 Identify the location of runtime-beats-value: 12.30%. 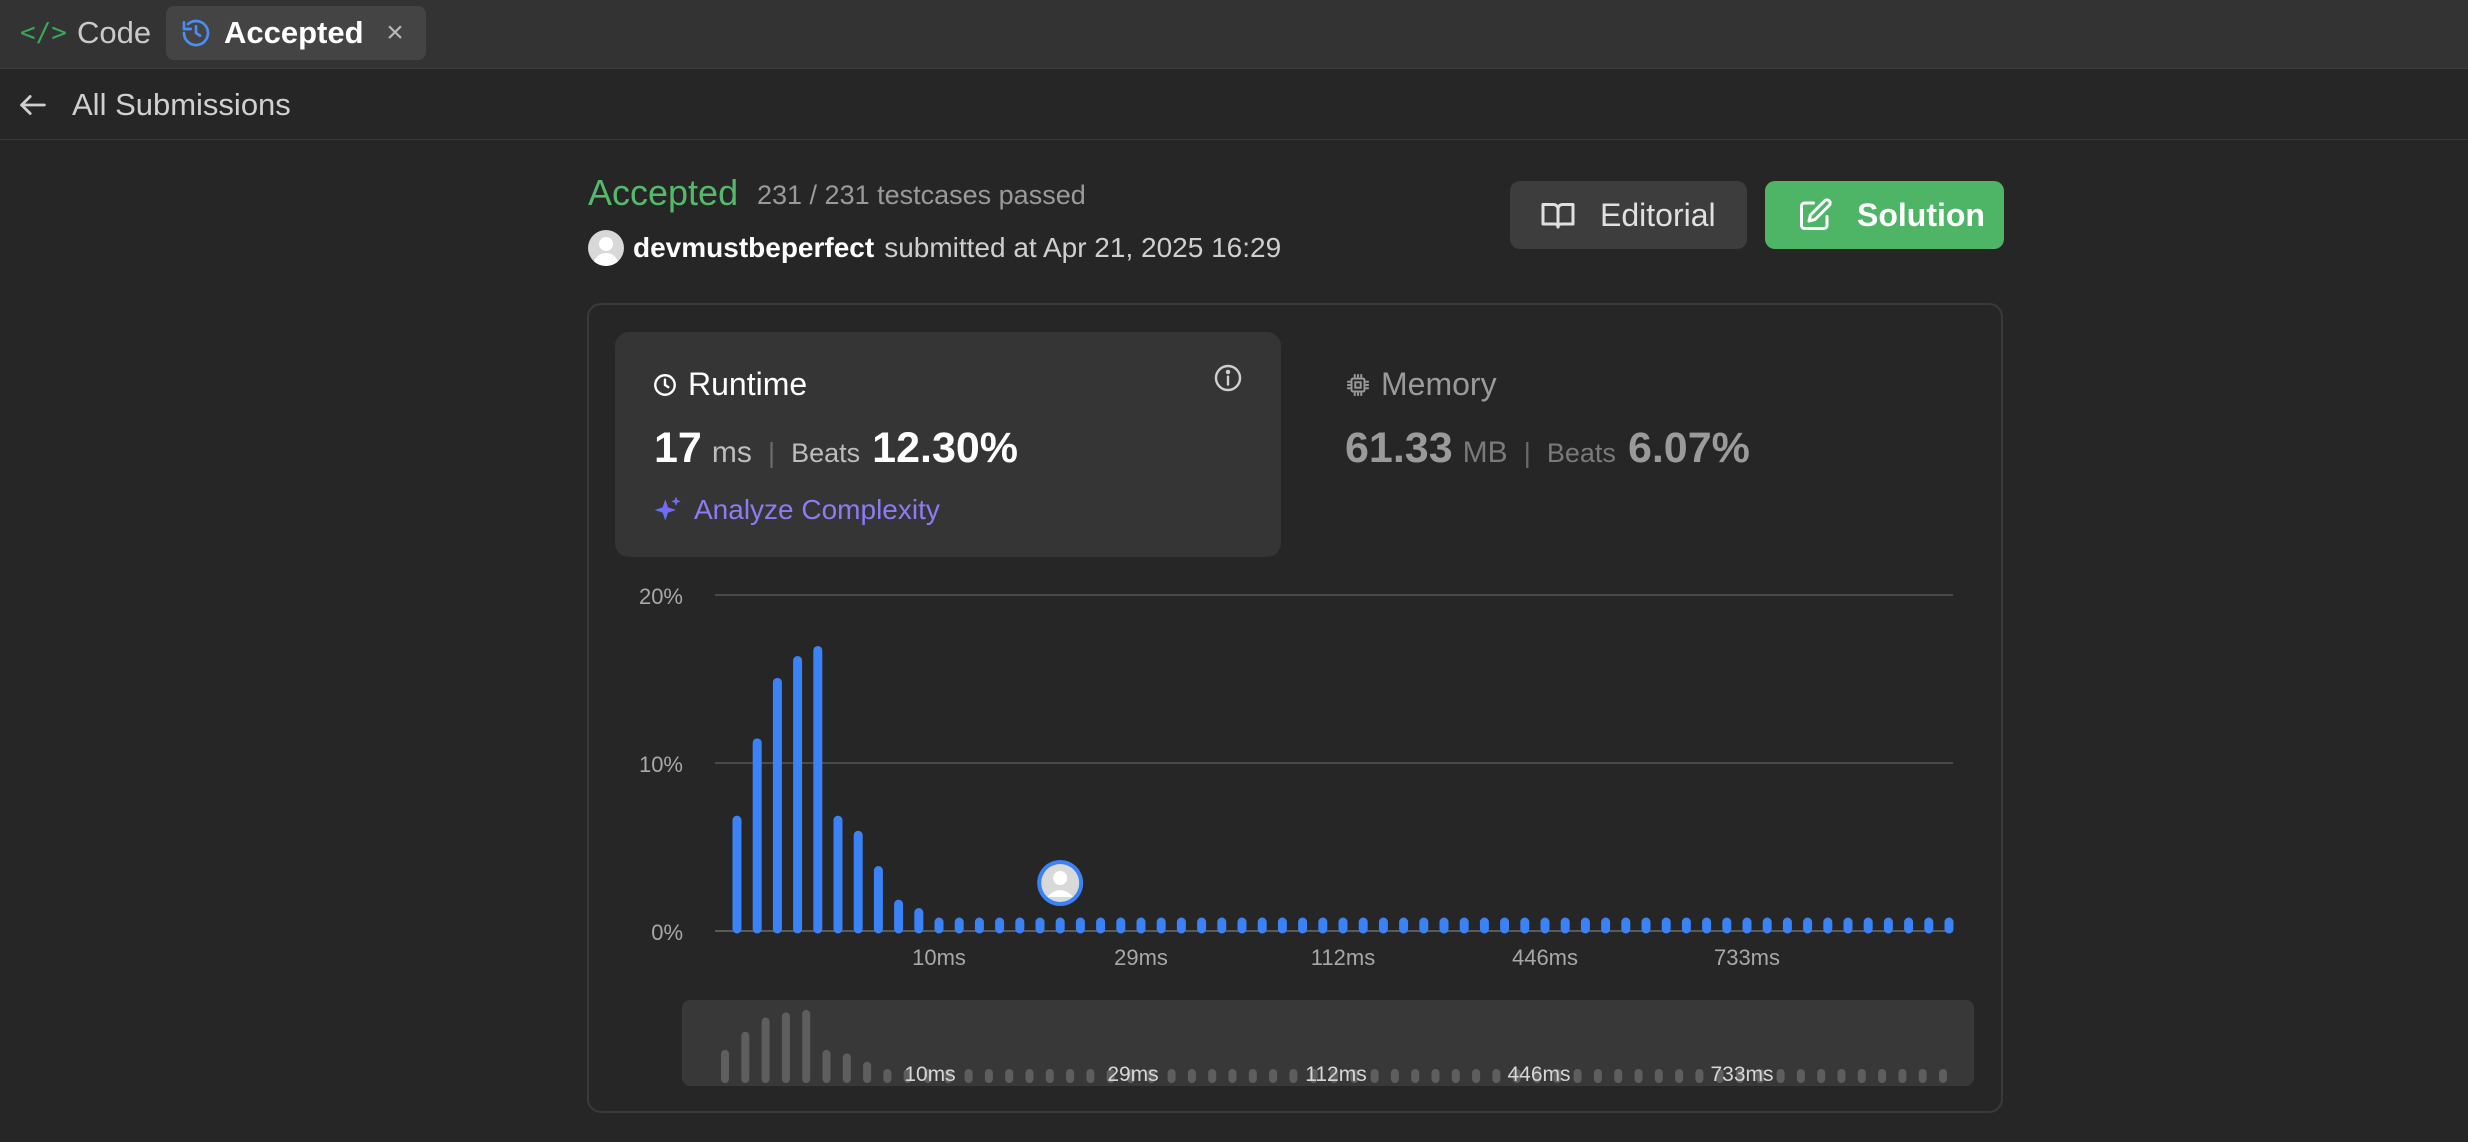
(945, 448).